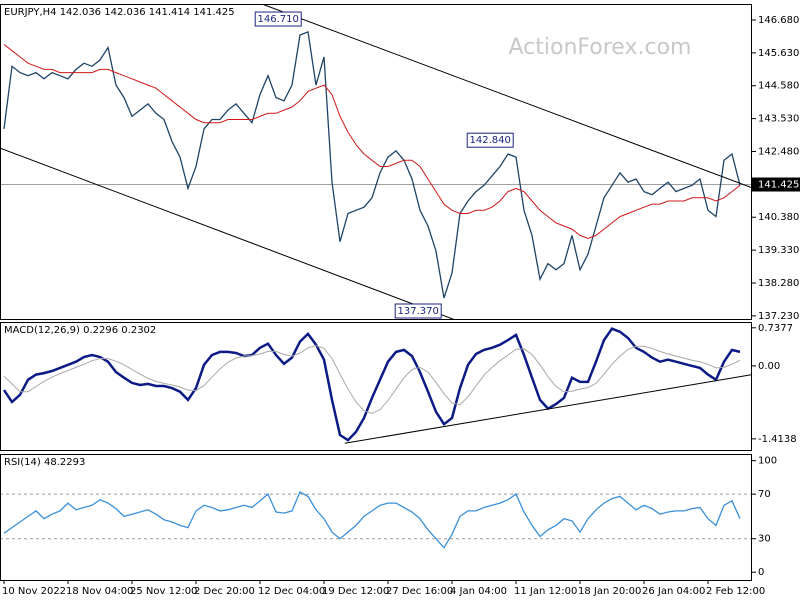 The image size is (800, 600). Describe the element at coordinates (764, 539) in the screenshot. I see `y-tick-label: 30` at that location.